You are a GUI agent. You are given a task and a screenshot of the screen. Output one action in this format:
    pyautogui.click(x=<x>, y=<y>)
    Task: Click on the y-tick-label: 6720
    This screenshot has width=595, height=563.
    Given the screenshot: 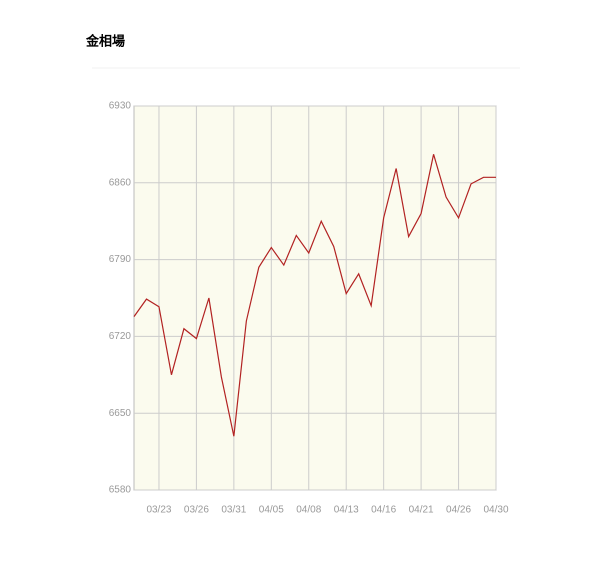 What is the action you would take?
    pyautogui.click(x=120, y=336)
    